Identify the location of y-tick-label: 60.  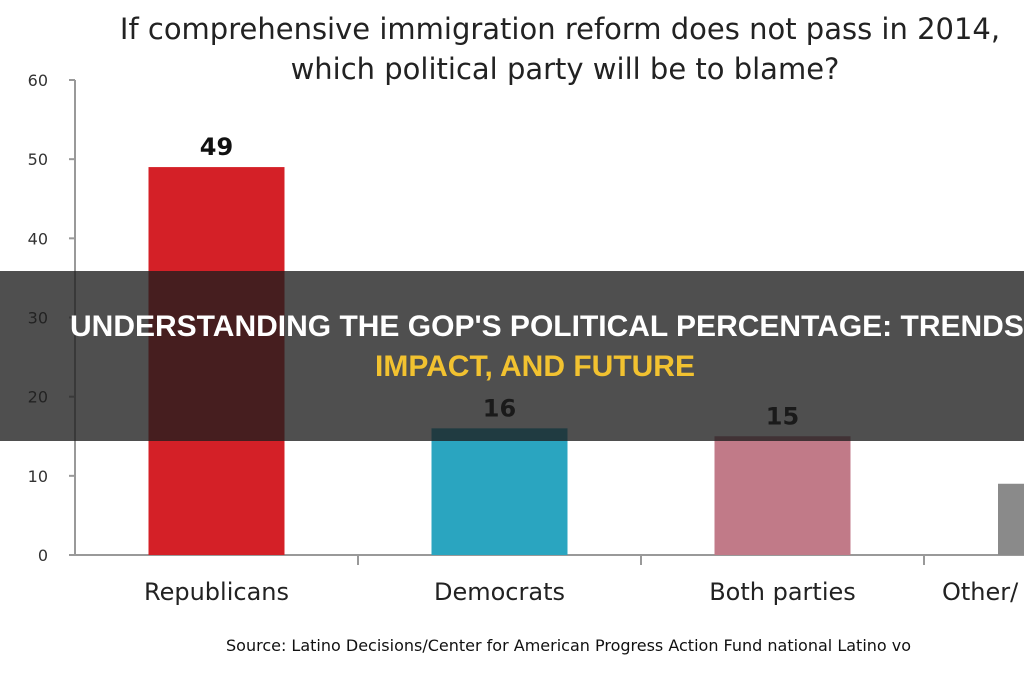
(38, 80).